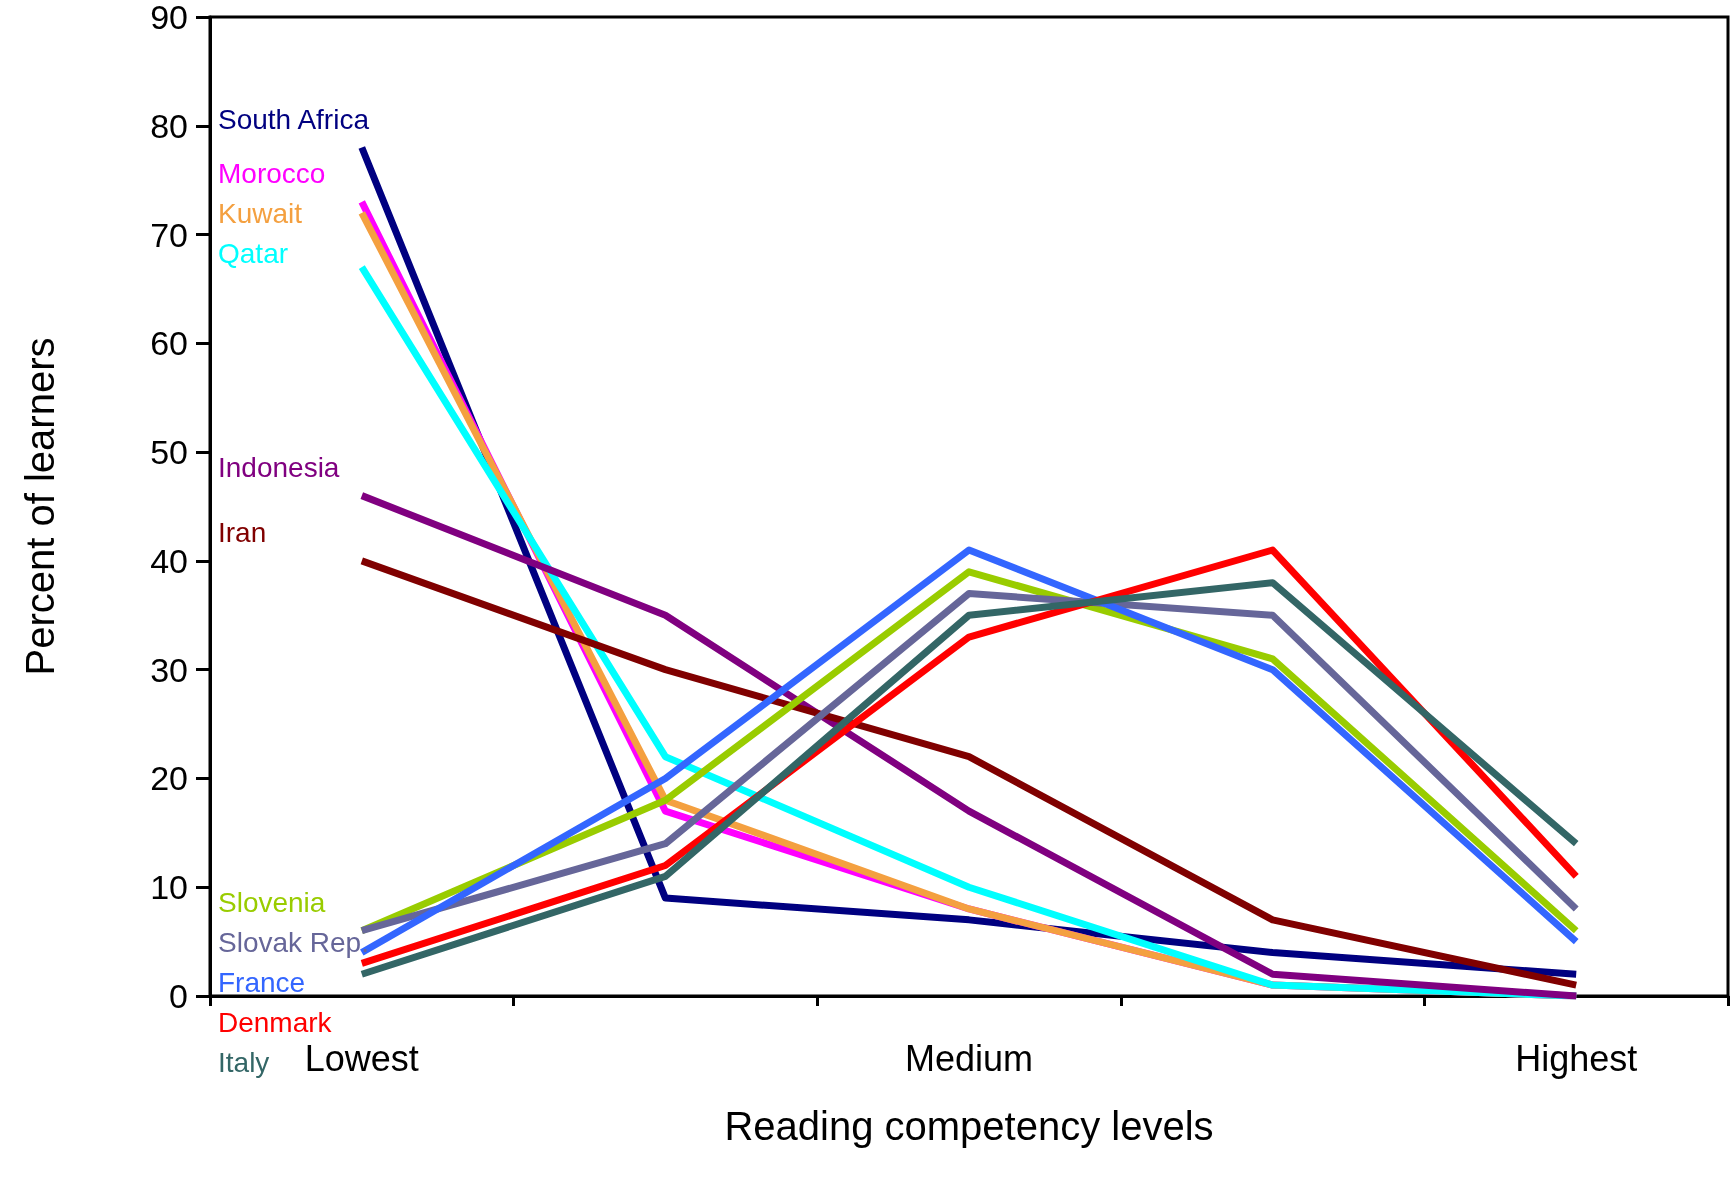 This screenshot has height=1182, width=1732. Describe the element at coordinates (260, 214) in the screenshot. I see `text: Kuwait` at that location.